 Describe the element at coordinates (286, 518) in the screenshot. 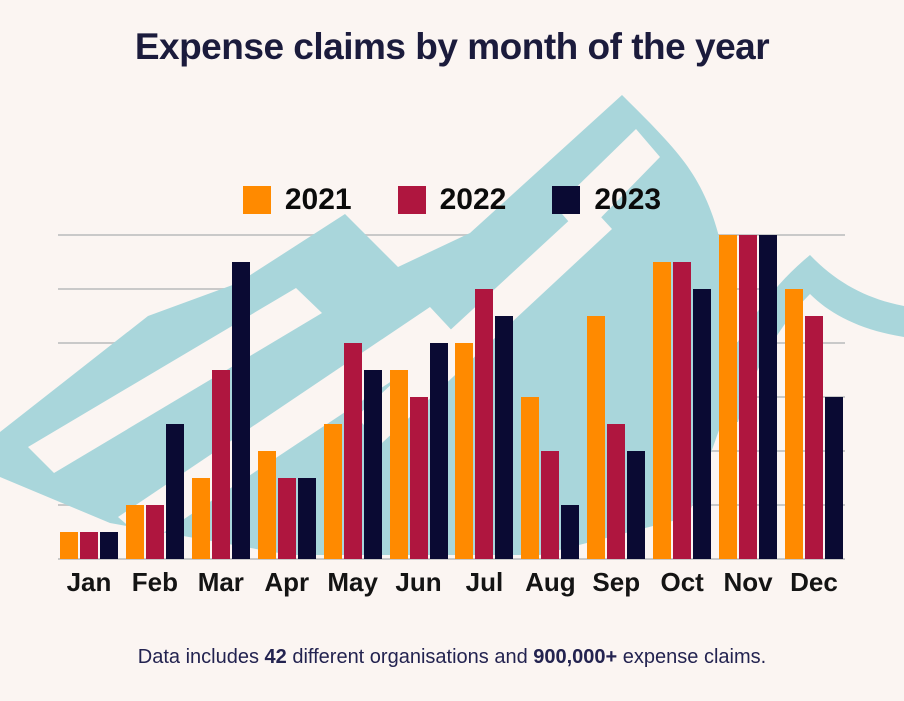

I see `bar-2022-apr` at that location.